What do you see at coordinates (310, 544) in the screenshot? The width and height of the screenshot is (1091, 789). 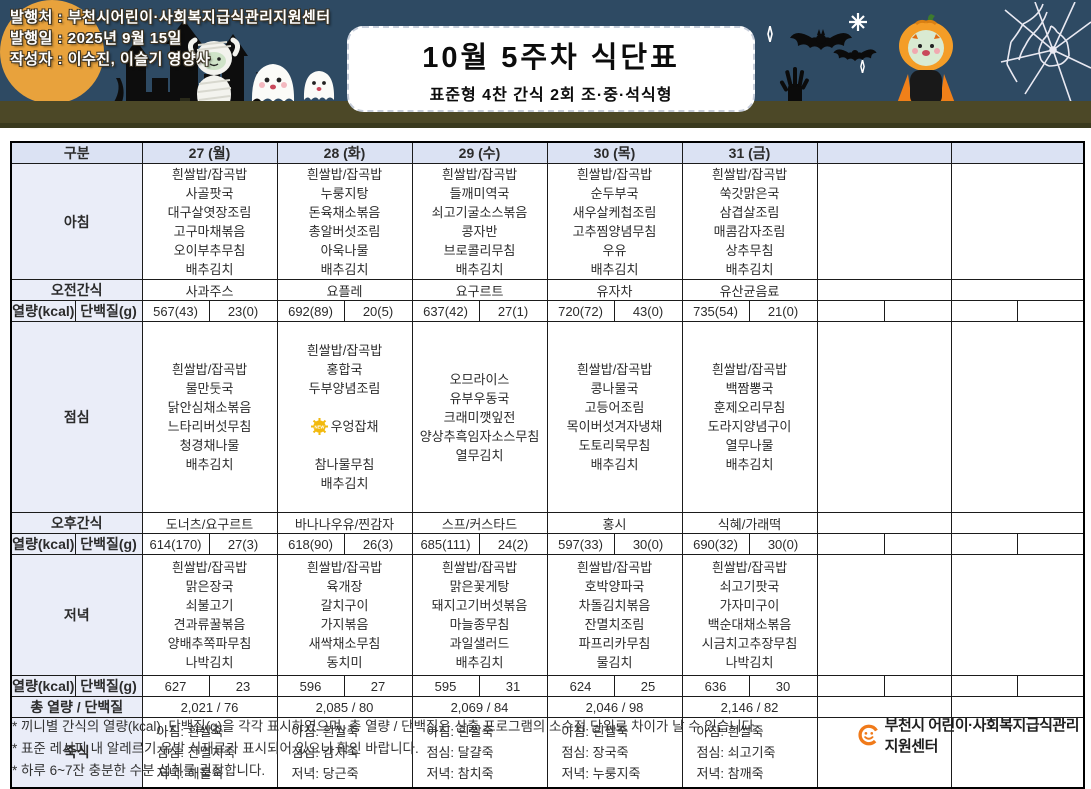 I see `kcal-value: 618(90)` at bounding box center [310, 544].